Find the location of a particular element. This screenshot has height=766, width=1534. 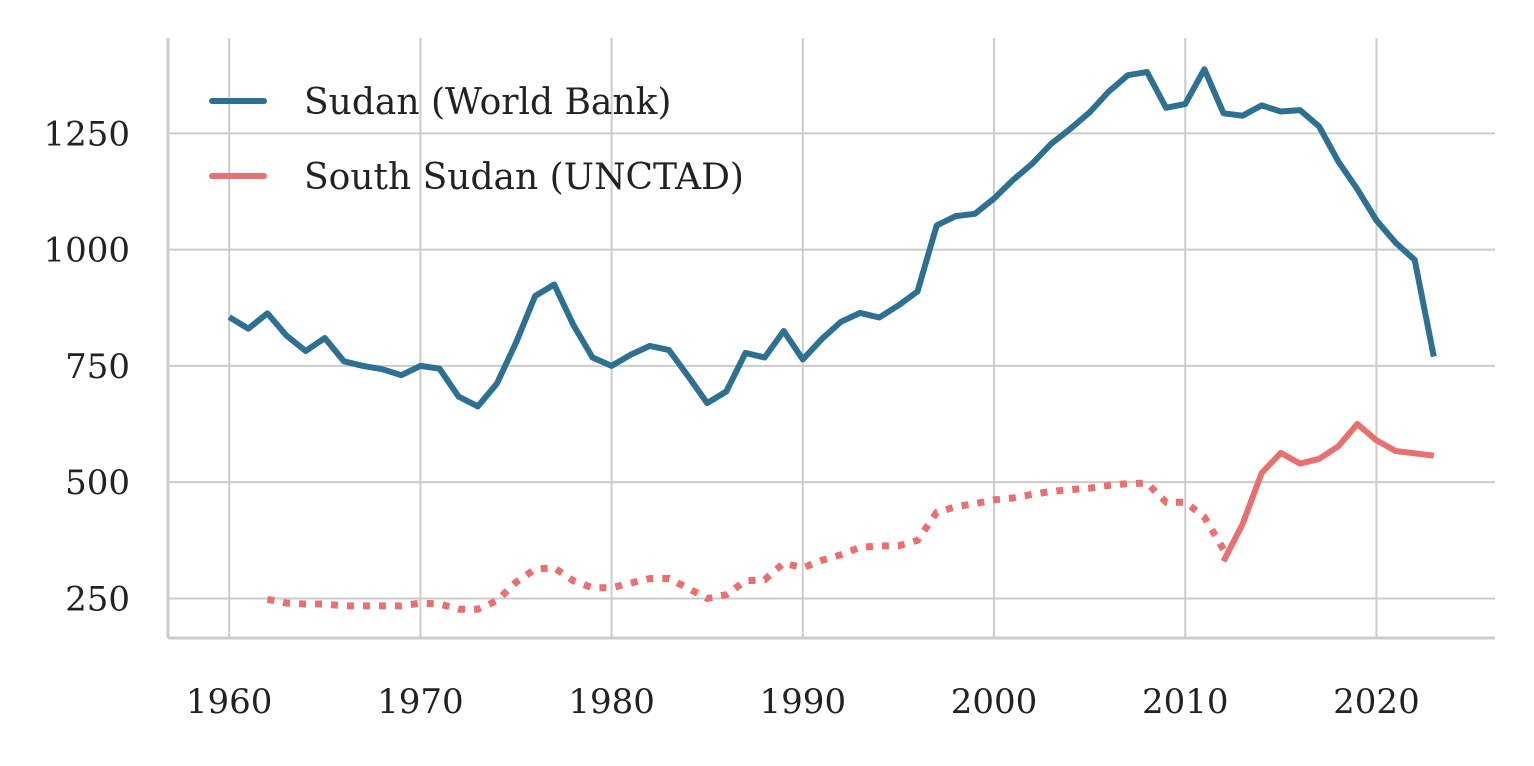

x-tick-label: 1960 is located at coordinates (229, 702).